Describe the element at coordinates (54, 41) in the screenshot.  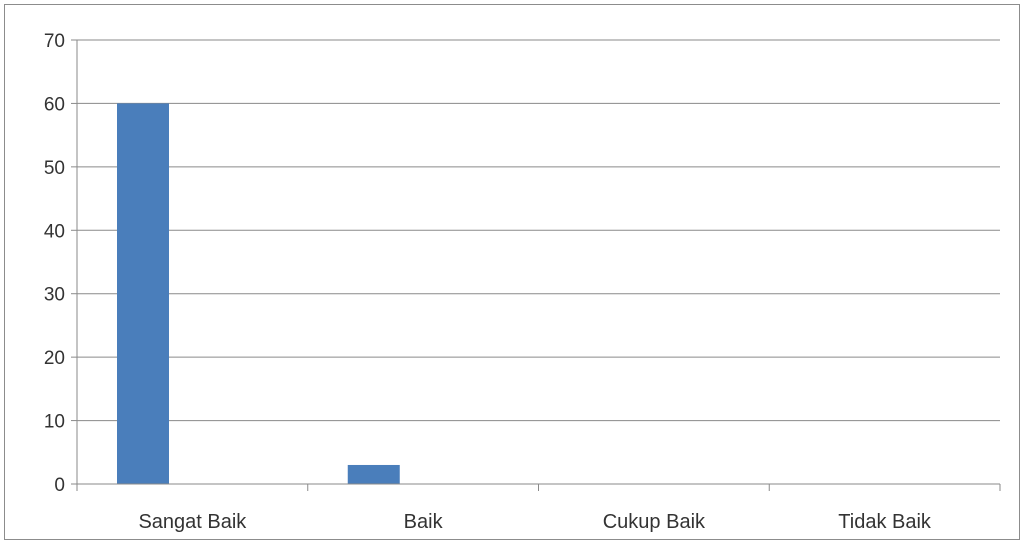
I see `y-tick-label: 70` at that location.